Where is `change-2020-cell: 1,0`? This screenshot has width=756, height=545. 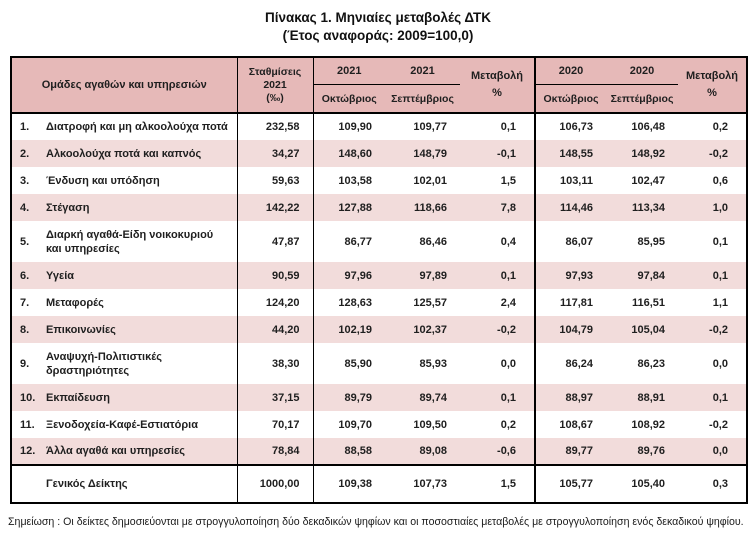 change-2020-cell: 1,0 is located at coordinates (712, 208).